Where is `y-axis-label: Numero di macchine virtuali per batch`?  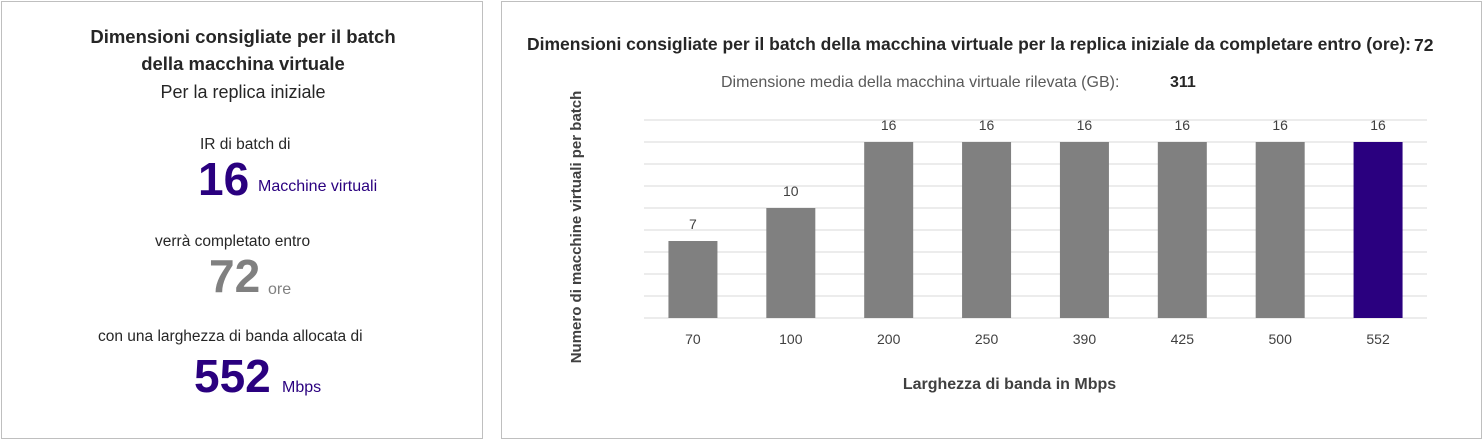 y-axis-label: Numero di macchine virtuali per batch is located at coordinates (576, 227).